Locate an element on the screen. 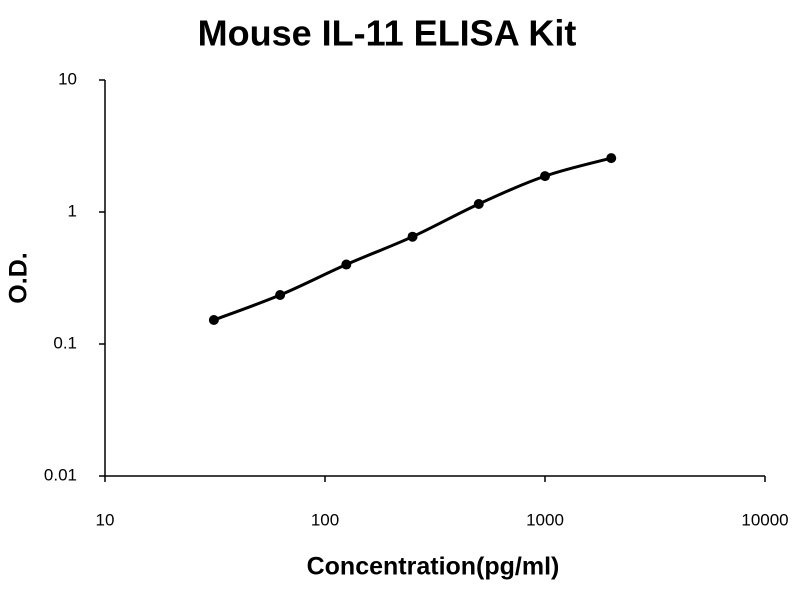  y-axis-label: O.D. is located at coordinates (19, 277).